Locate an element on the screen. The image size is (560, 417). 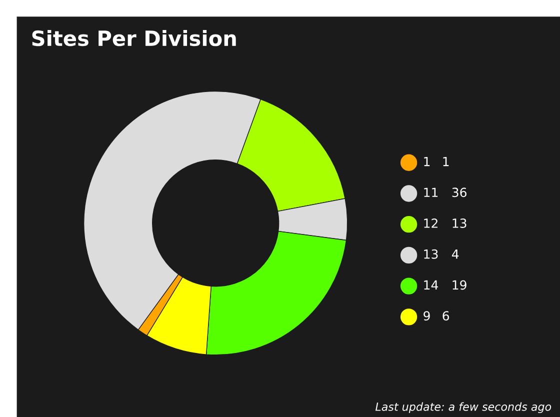
data-label: 19 is located at coordinates (459, 285).